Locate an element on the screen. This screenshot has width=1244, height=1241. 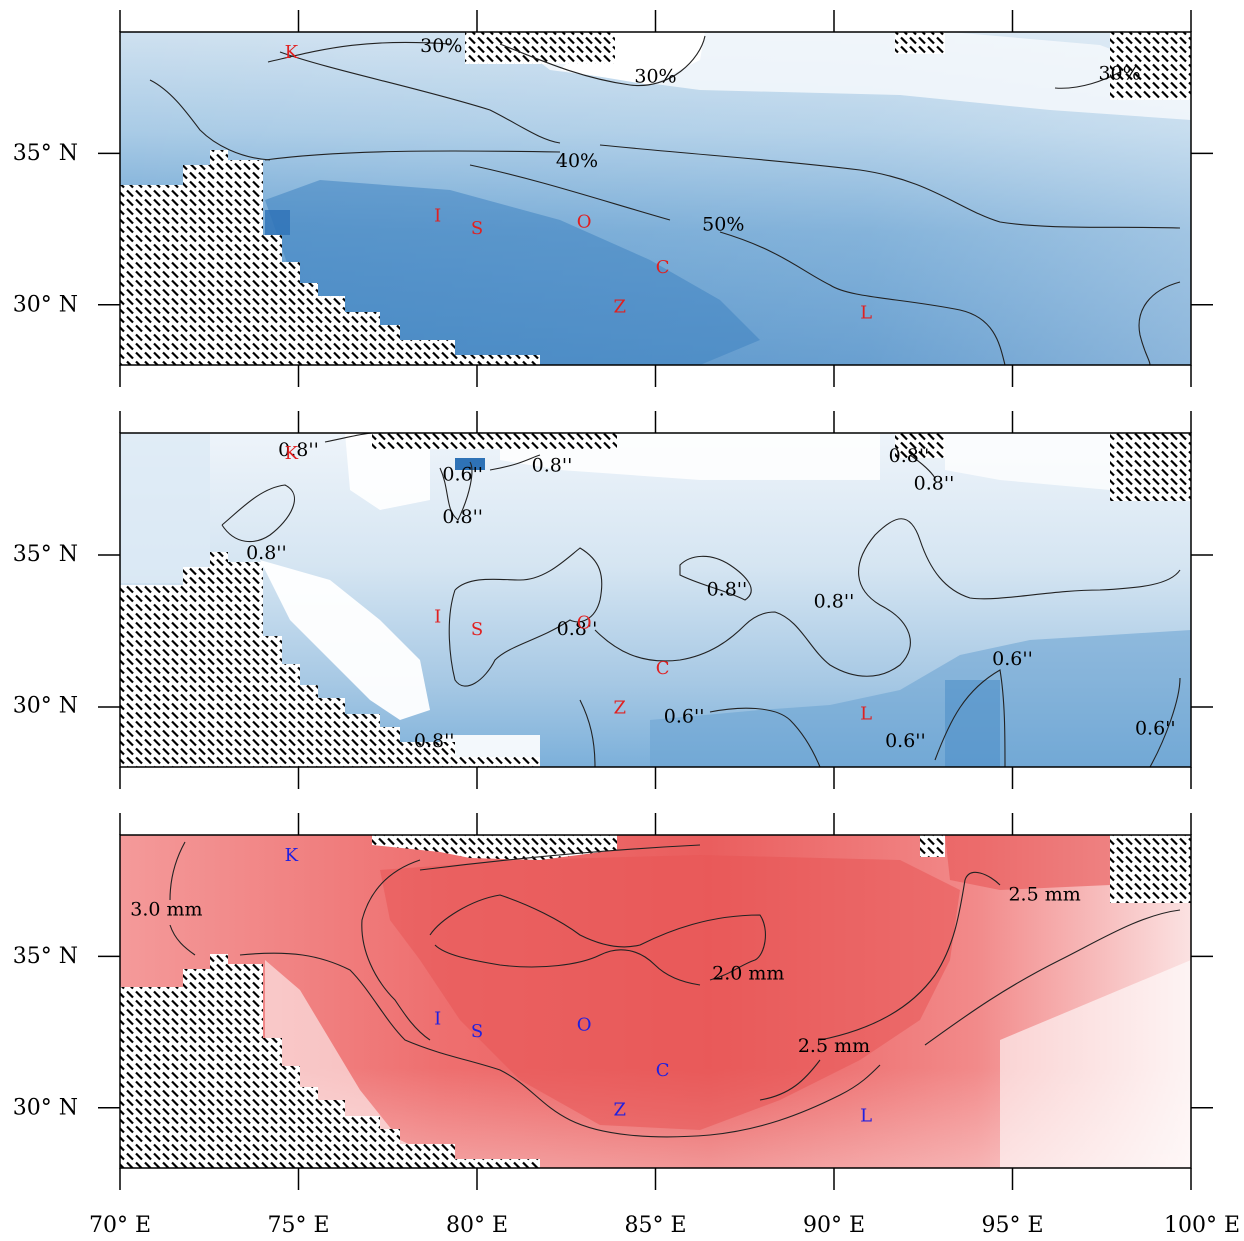
x-tick-label: 80° E is located at coordinates (477, 1225).